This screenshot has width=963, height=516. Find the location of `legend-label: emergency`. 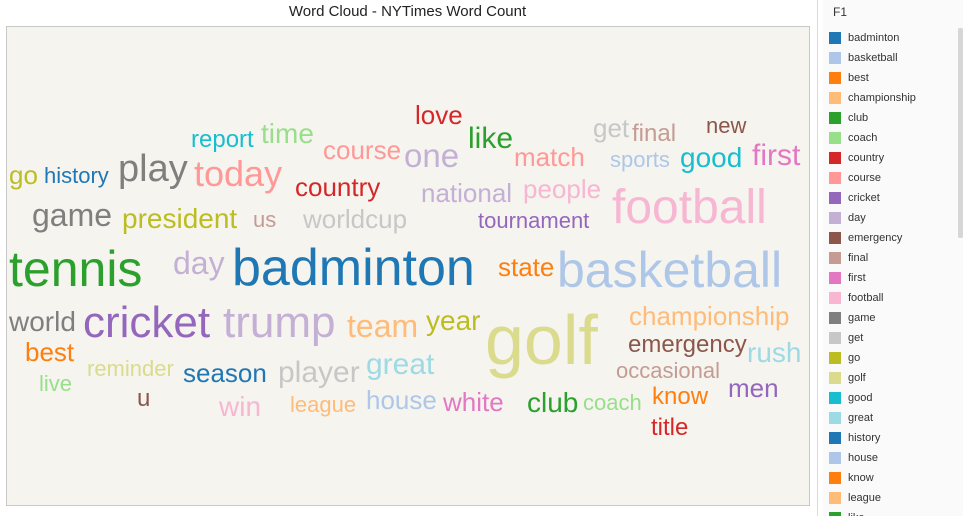

legend-label: emergency is located at coordinates (875, 238).